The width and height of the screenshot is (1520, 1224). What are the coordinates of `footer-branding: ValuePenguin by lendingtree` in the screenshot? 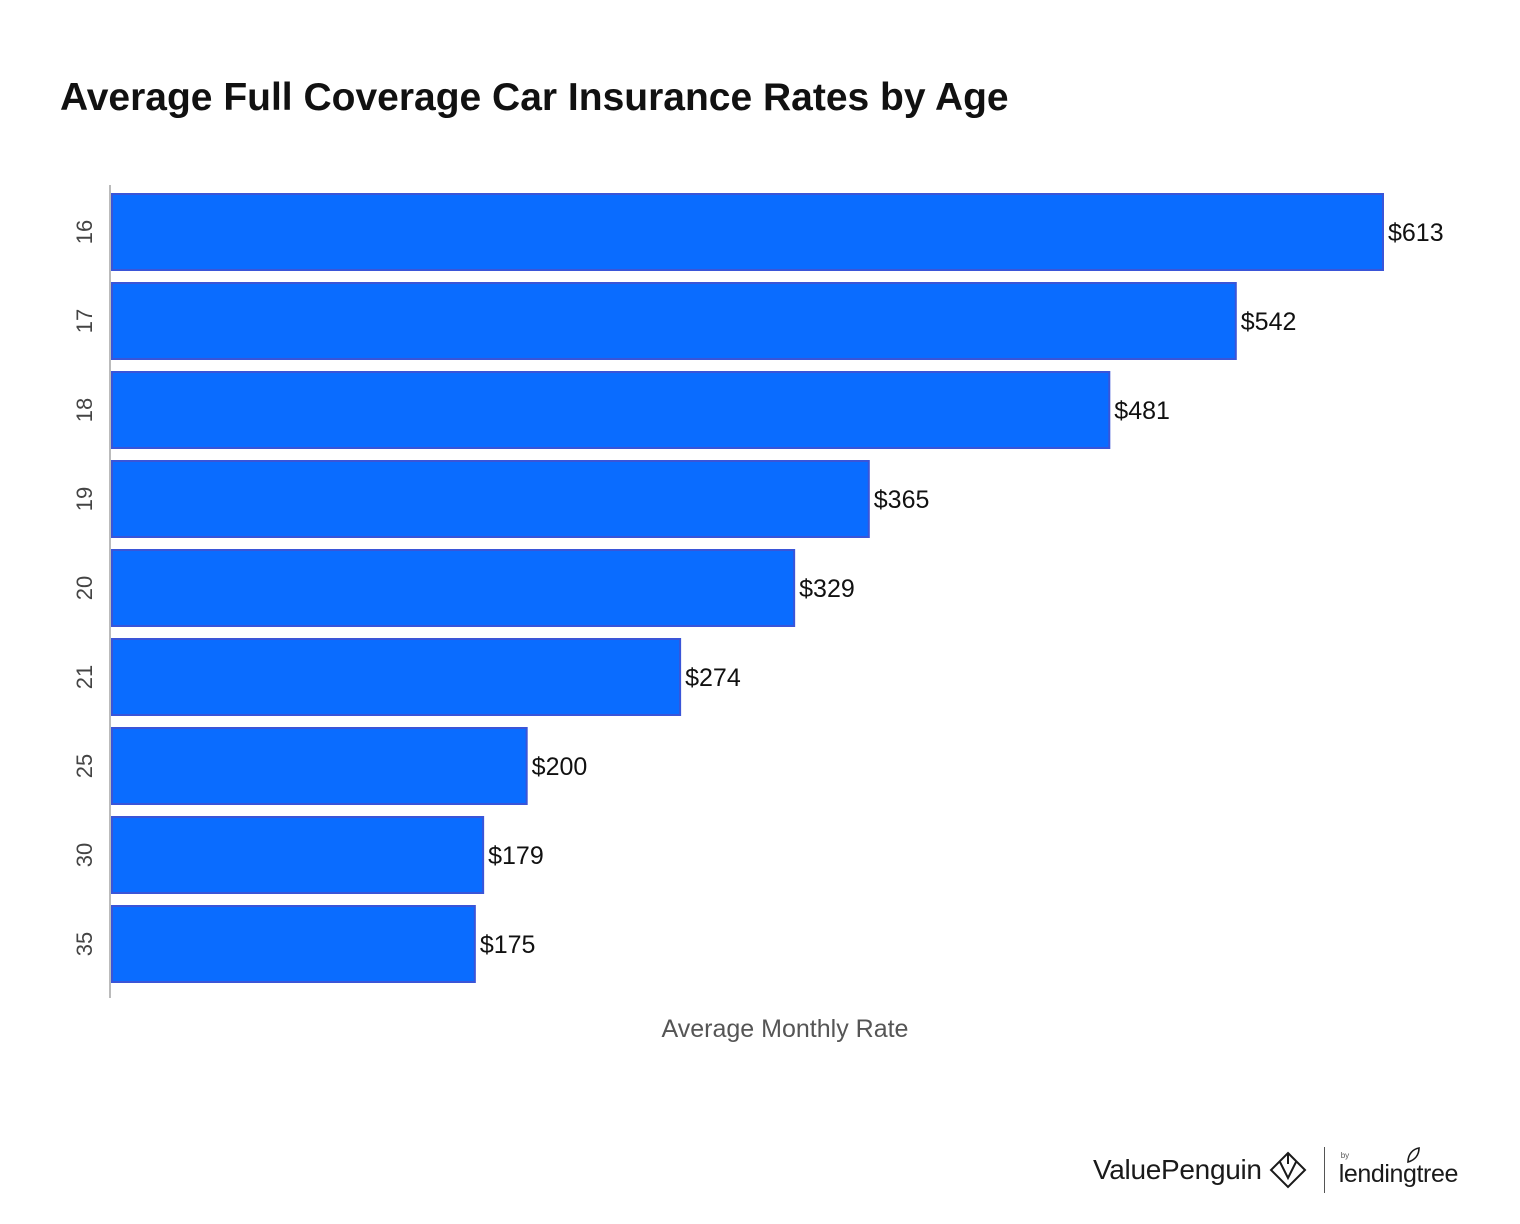 It's located at (1275, 1170).